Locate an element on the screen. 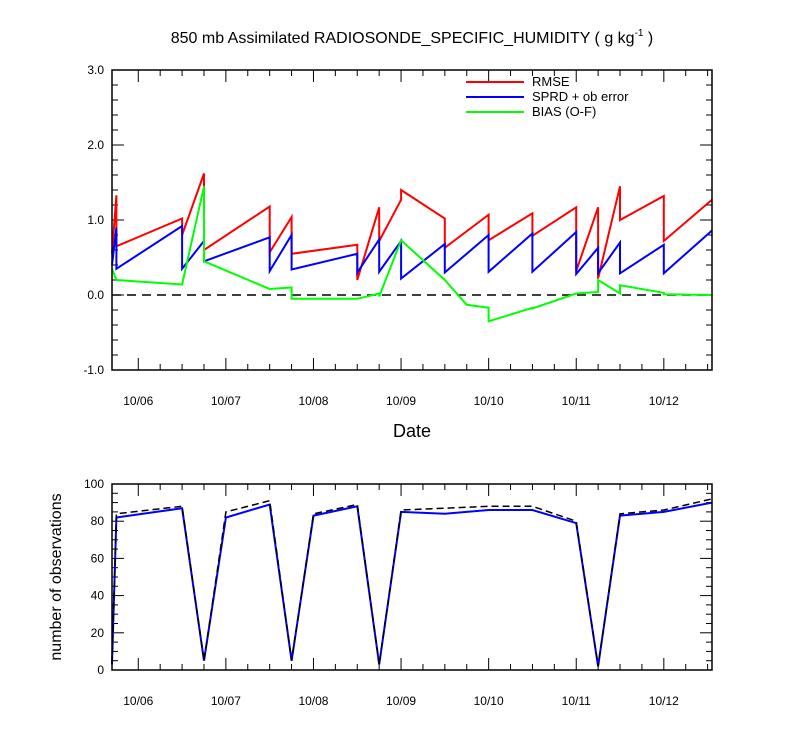 The height and width of the screenshot is (750, 800). rmse-line is located at coordinates (412, 227).